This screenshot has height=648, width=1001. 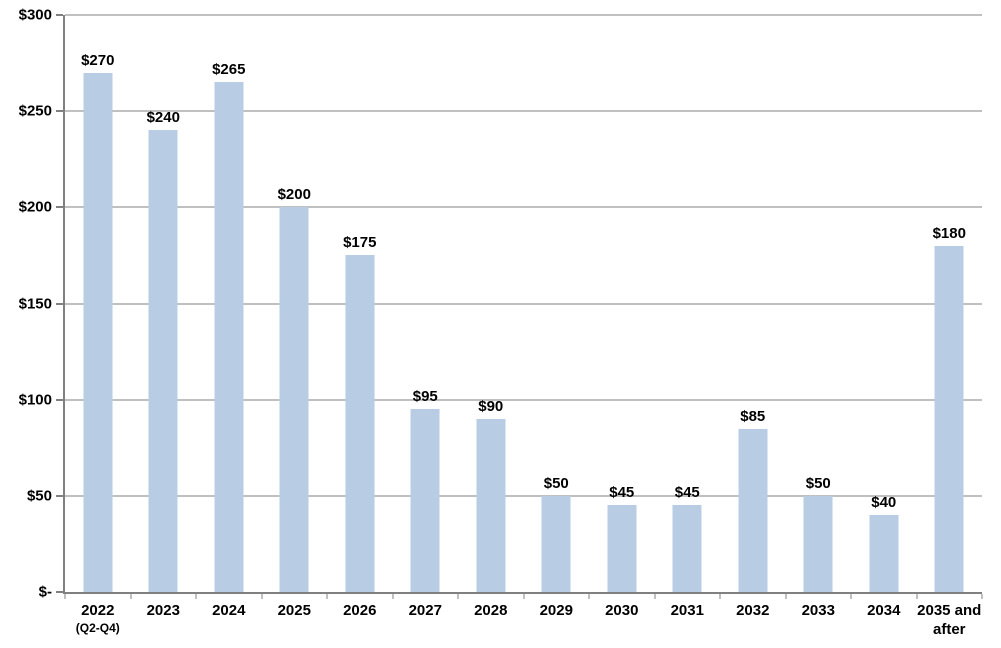 What do you see at coordinates (35, 207) in the screenshot?
I see `y-axis-tick-label: $200` at bounding box center [35, 207].